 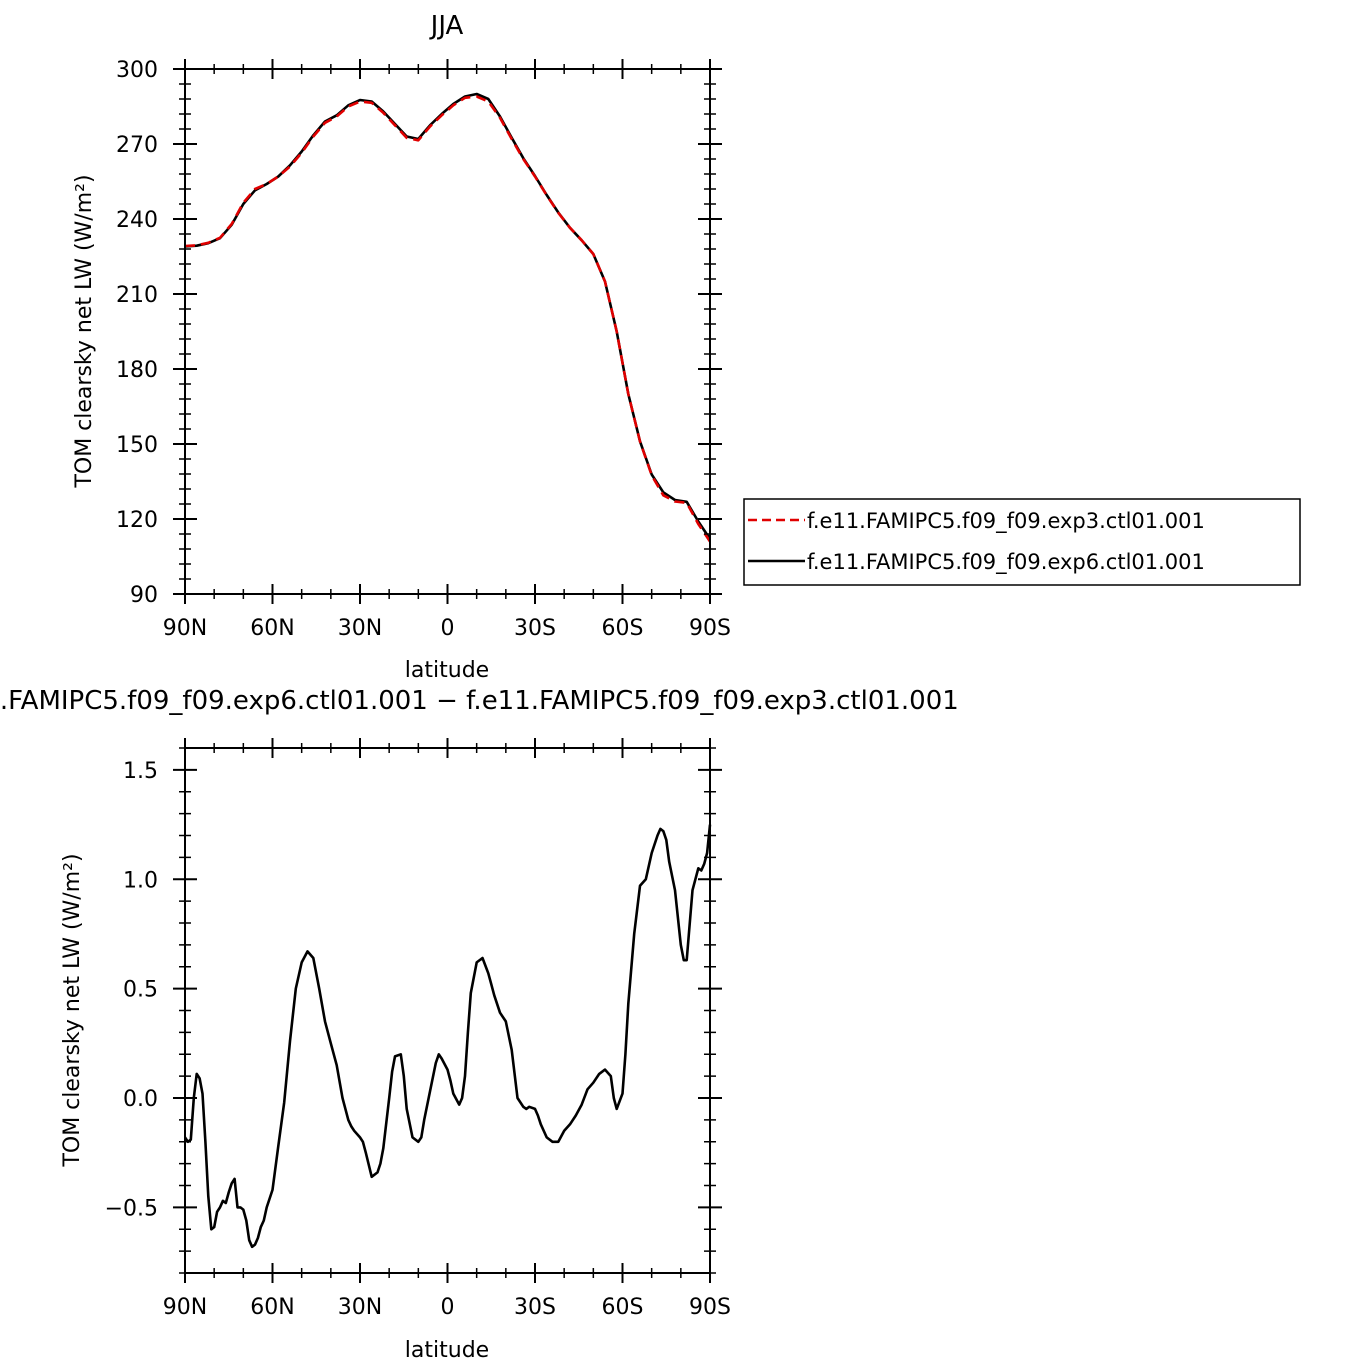 I want to click on legend-label-exp6: f.e11.FAMIPC5.f09_f09.exp6.ctl01.001, so click(x=1006, y=562).